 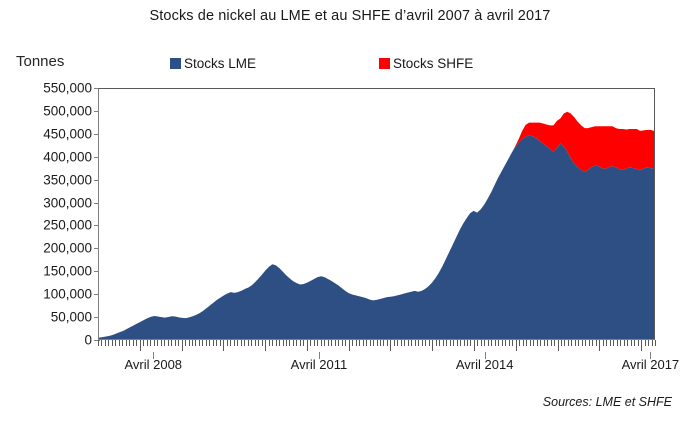 I want to click on legend-swatch-shfe, so click(x=385, y=63).